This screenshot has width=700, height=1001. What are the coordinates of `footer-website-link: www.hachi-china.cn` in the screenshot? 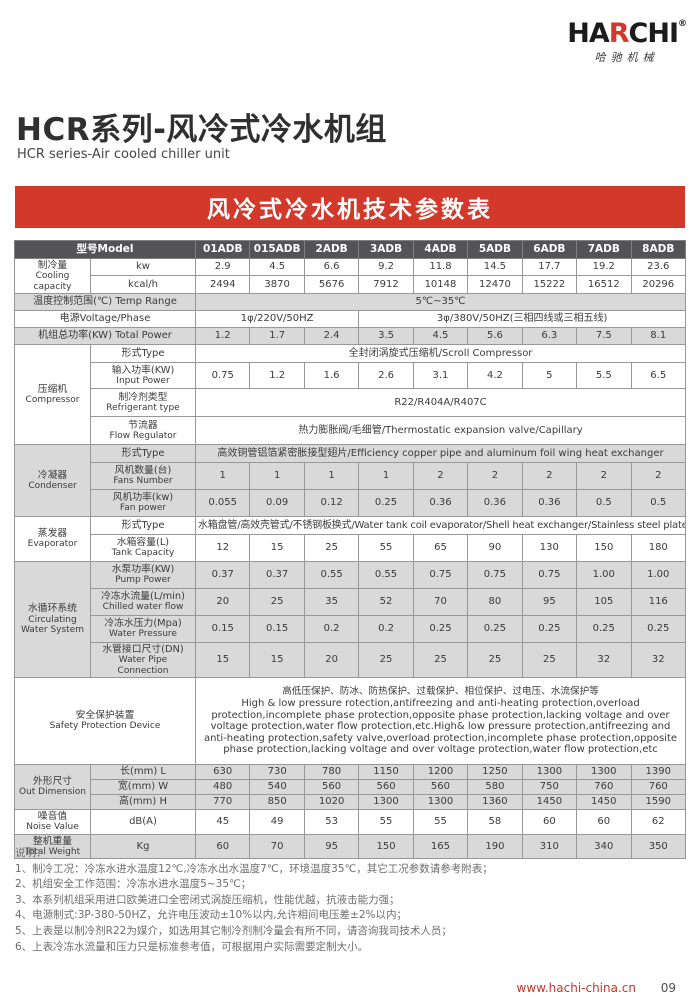 It's located at (576, 988).